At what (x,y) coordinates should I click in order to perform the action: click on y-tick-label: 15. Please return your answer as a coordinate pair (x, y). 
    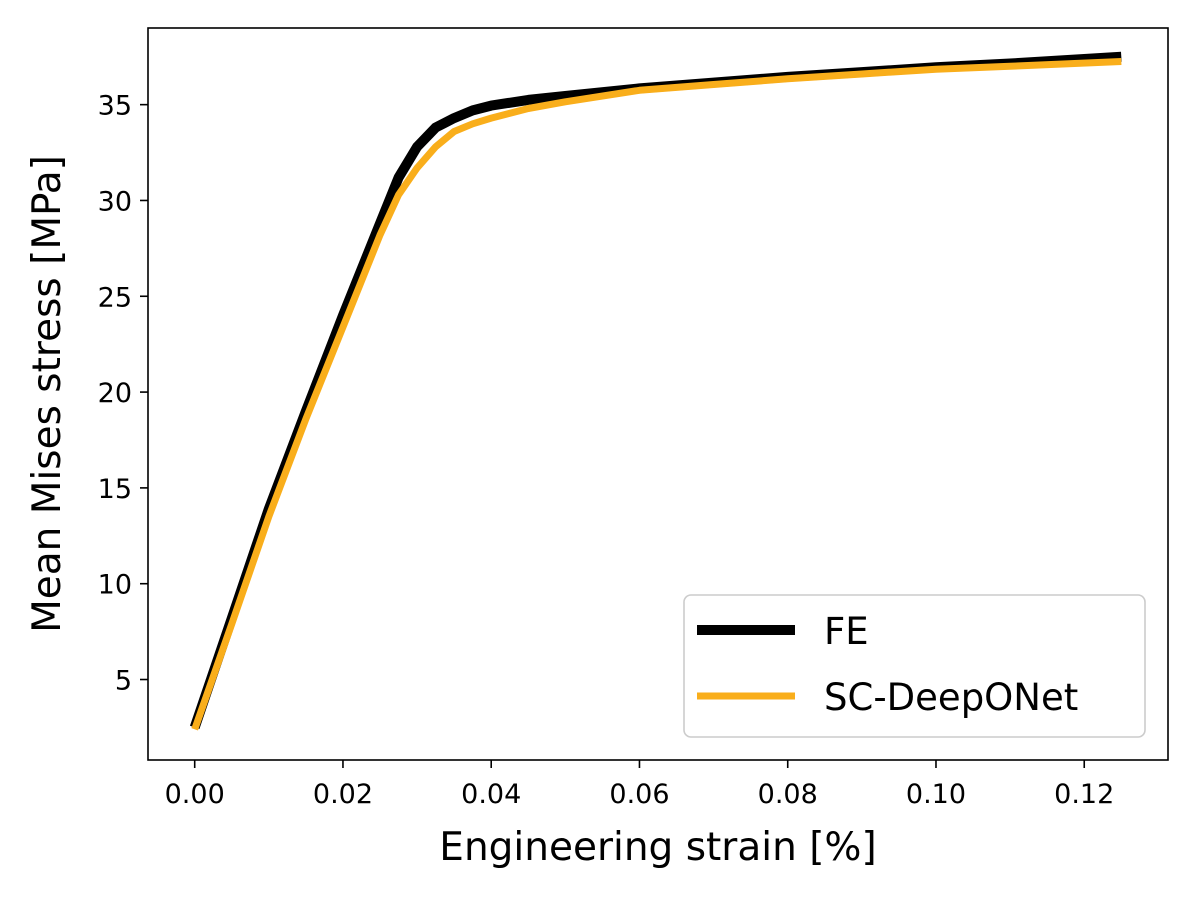
    Looking at the image, I should click on (115, 489).